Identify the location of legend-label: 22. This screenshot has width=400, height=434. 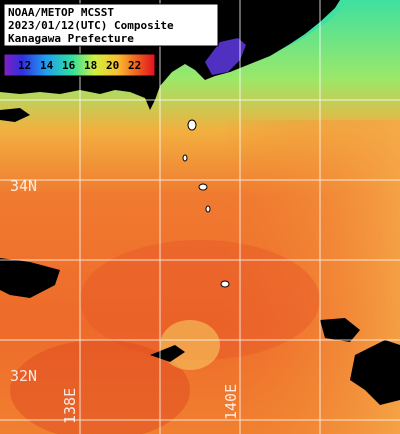
(134, 65).